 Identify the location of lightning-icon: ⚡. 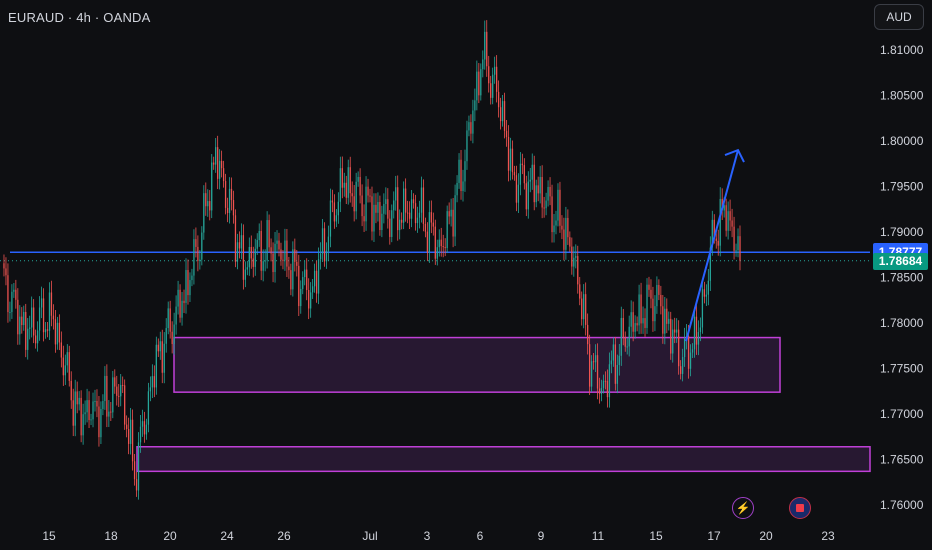
(743, 508).